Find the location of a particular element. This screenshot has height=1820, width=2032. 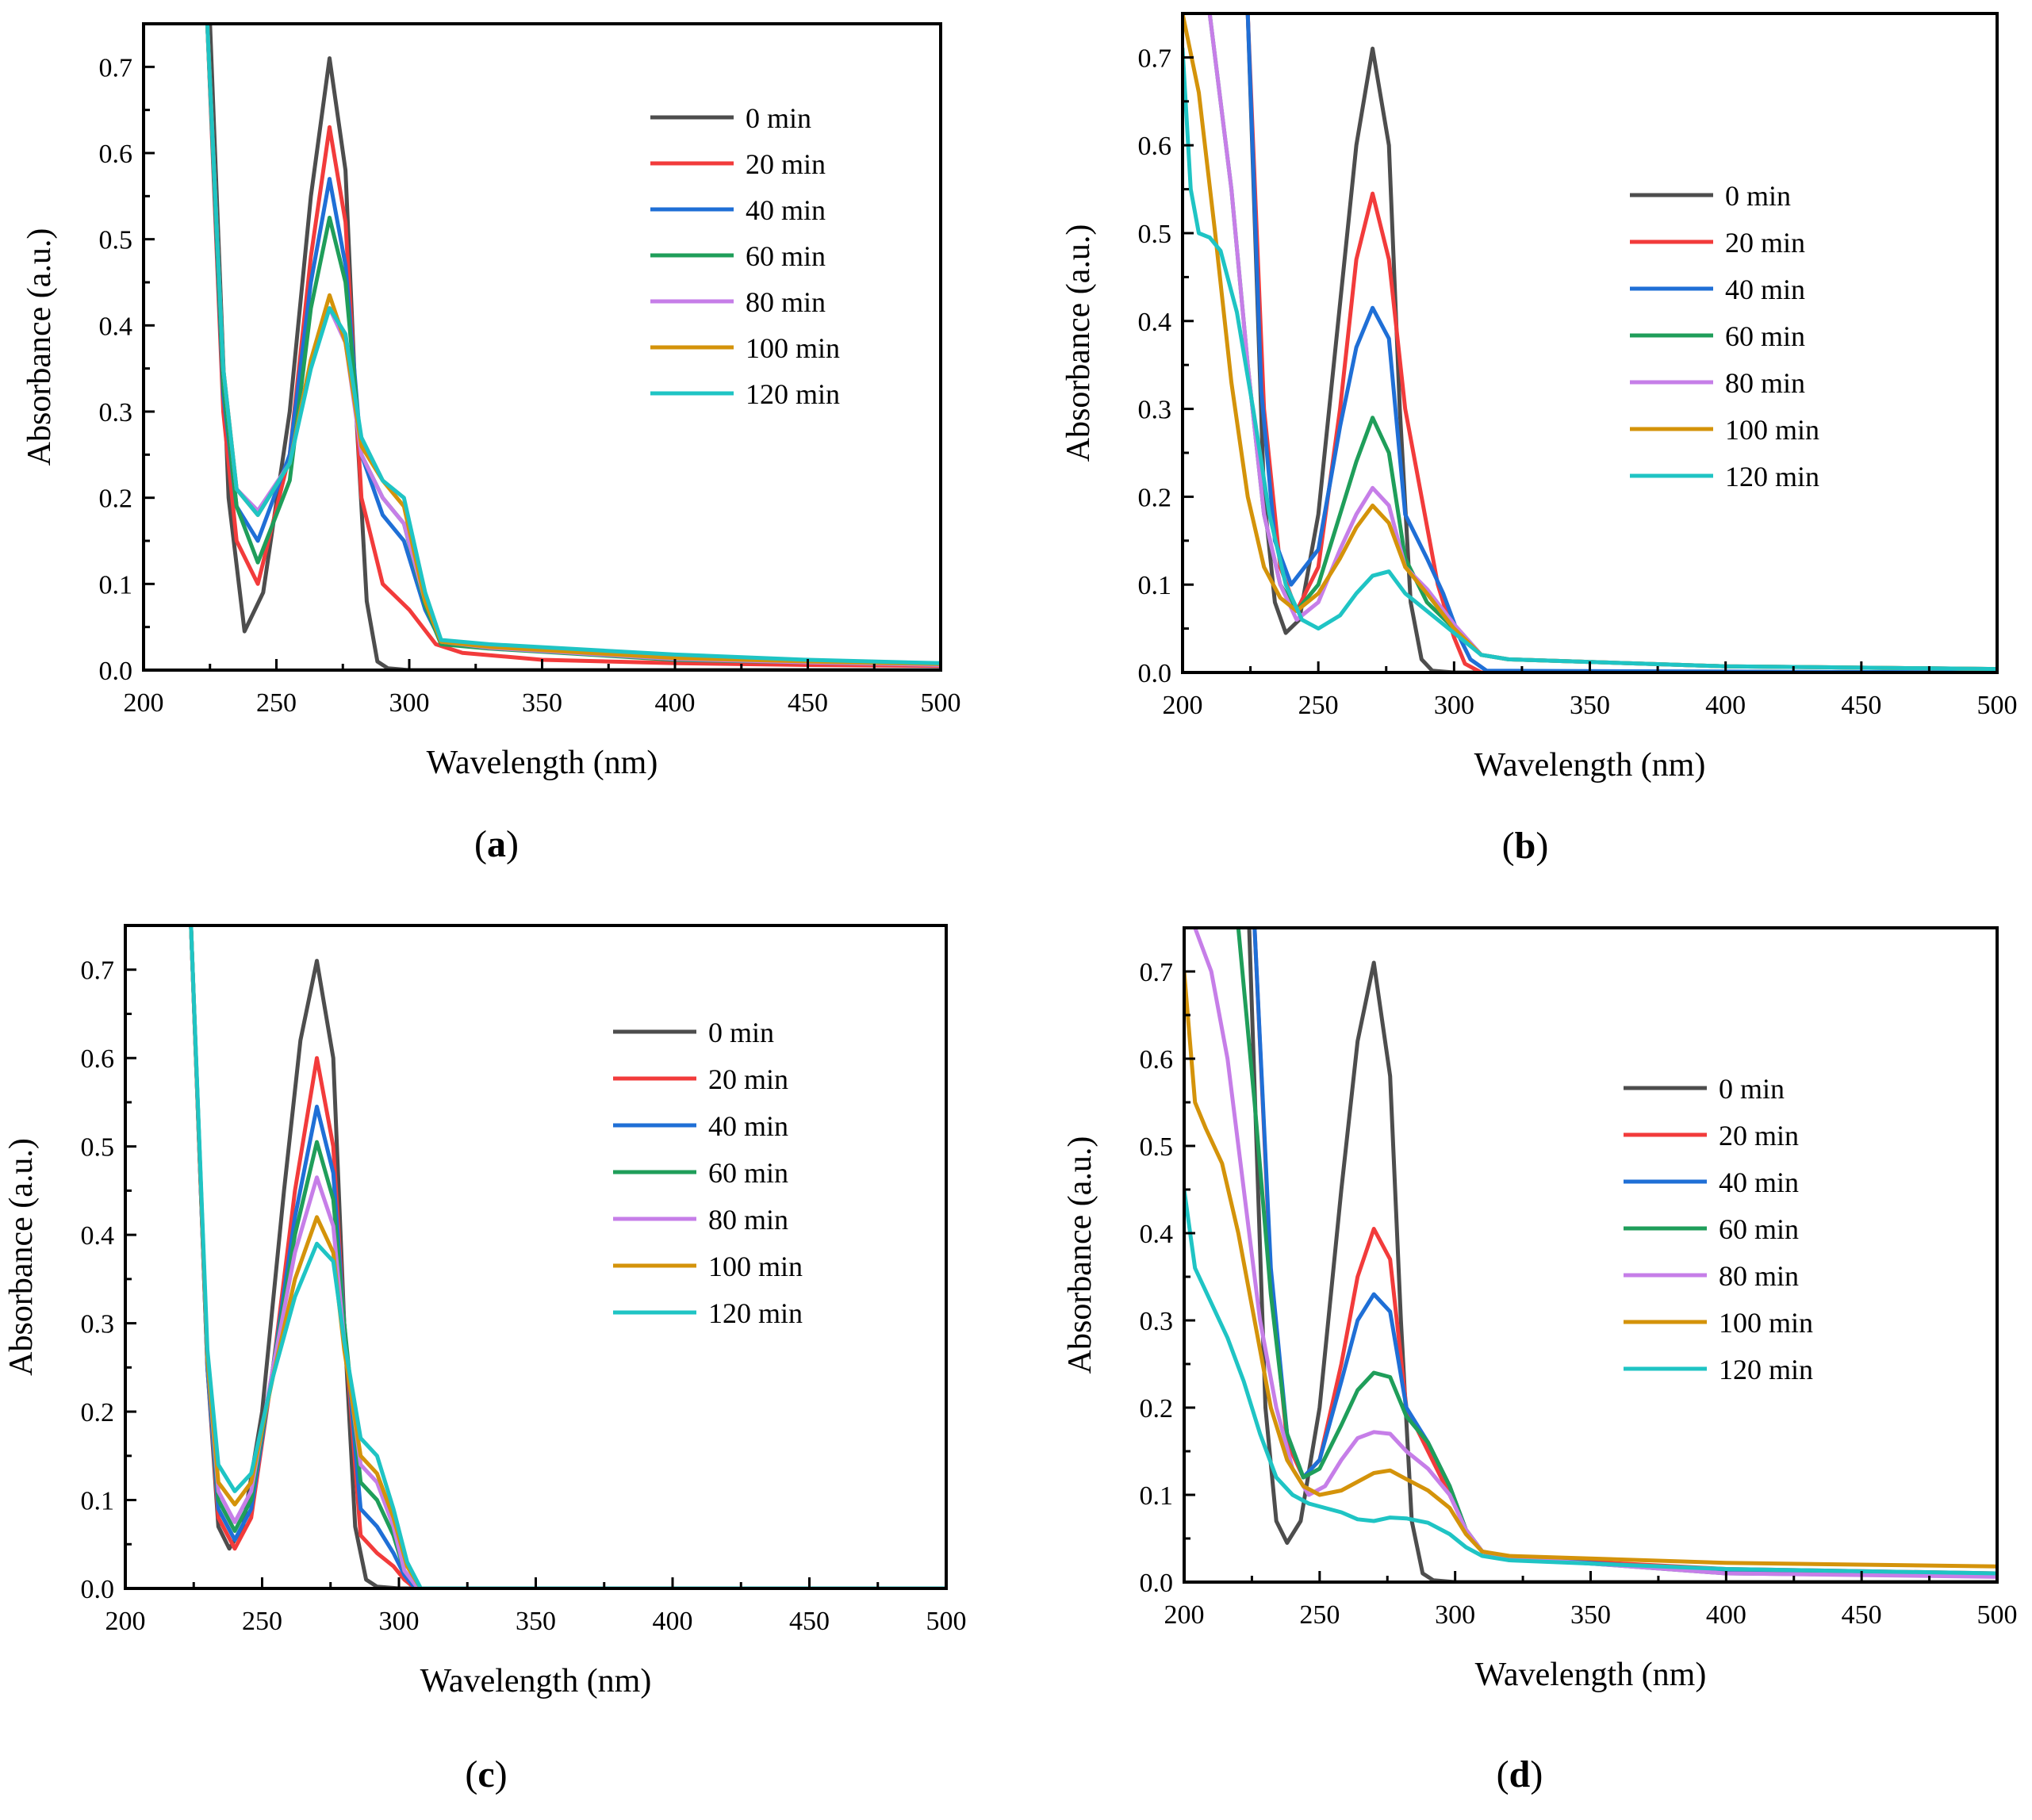

panel-letter: c is located at coordinates (485, 1774).